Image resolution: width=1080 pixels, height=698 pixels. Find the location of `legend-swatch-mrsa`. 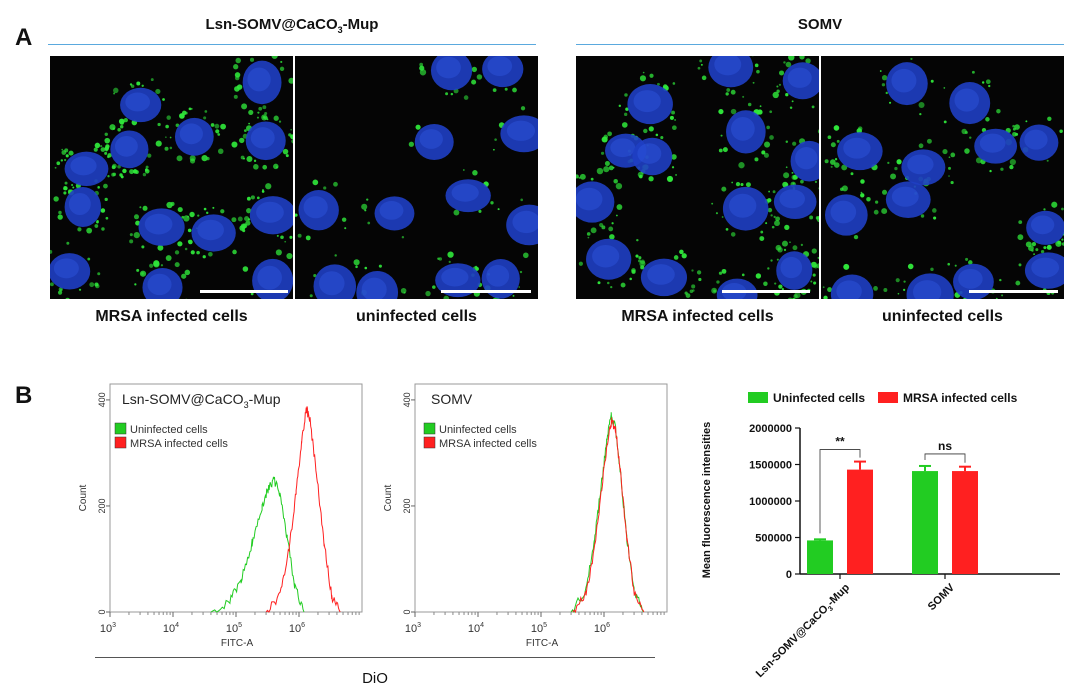

legend-swatch-mrsa is located at coordinates (888, 397).